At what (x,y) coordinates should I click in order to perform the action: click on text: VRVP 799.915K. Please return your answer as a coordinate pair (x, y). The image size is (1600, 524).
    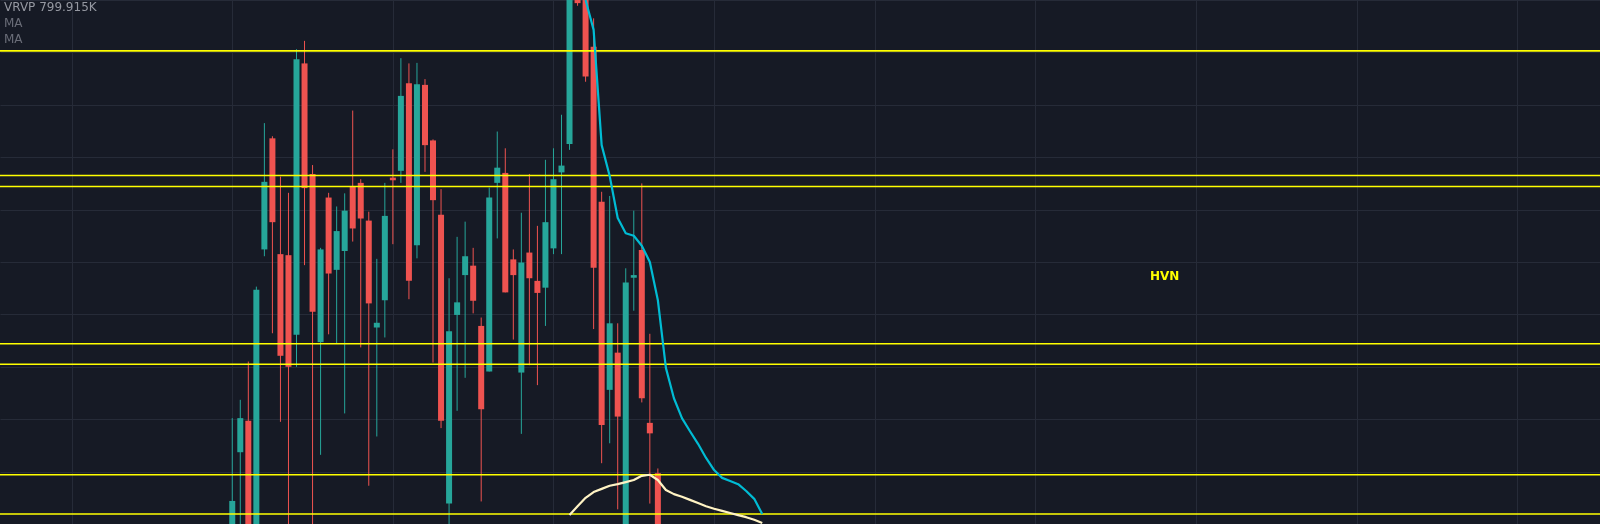
    Looking at the image, I should click on (51, 7).